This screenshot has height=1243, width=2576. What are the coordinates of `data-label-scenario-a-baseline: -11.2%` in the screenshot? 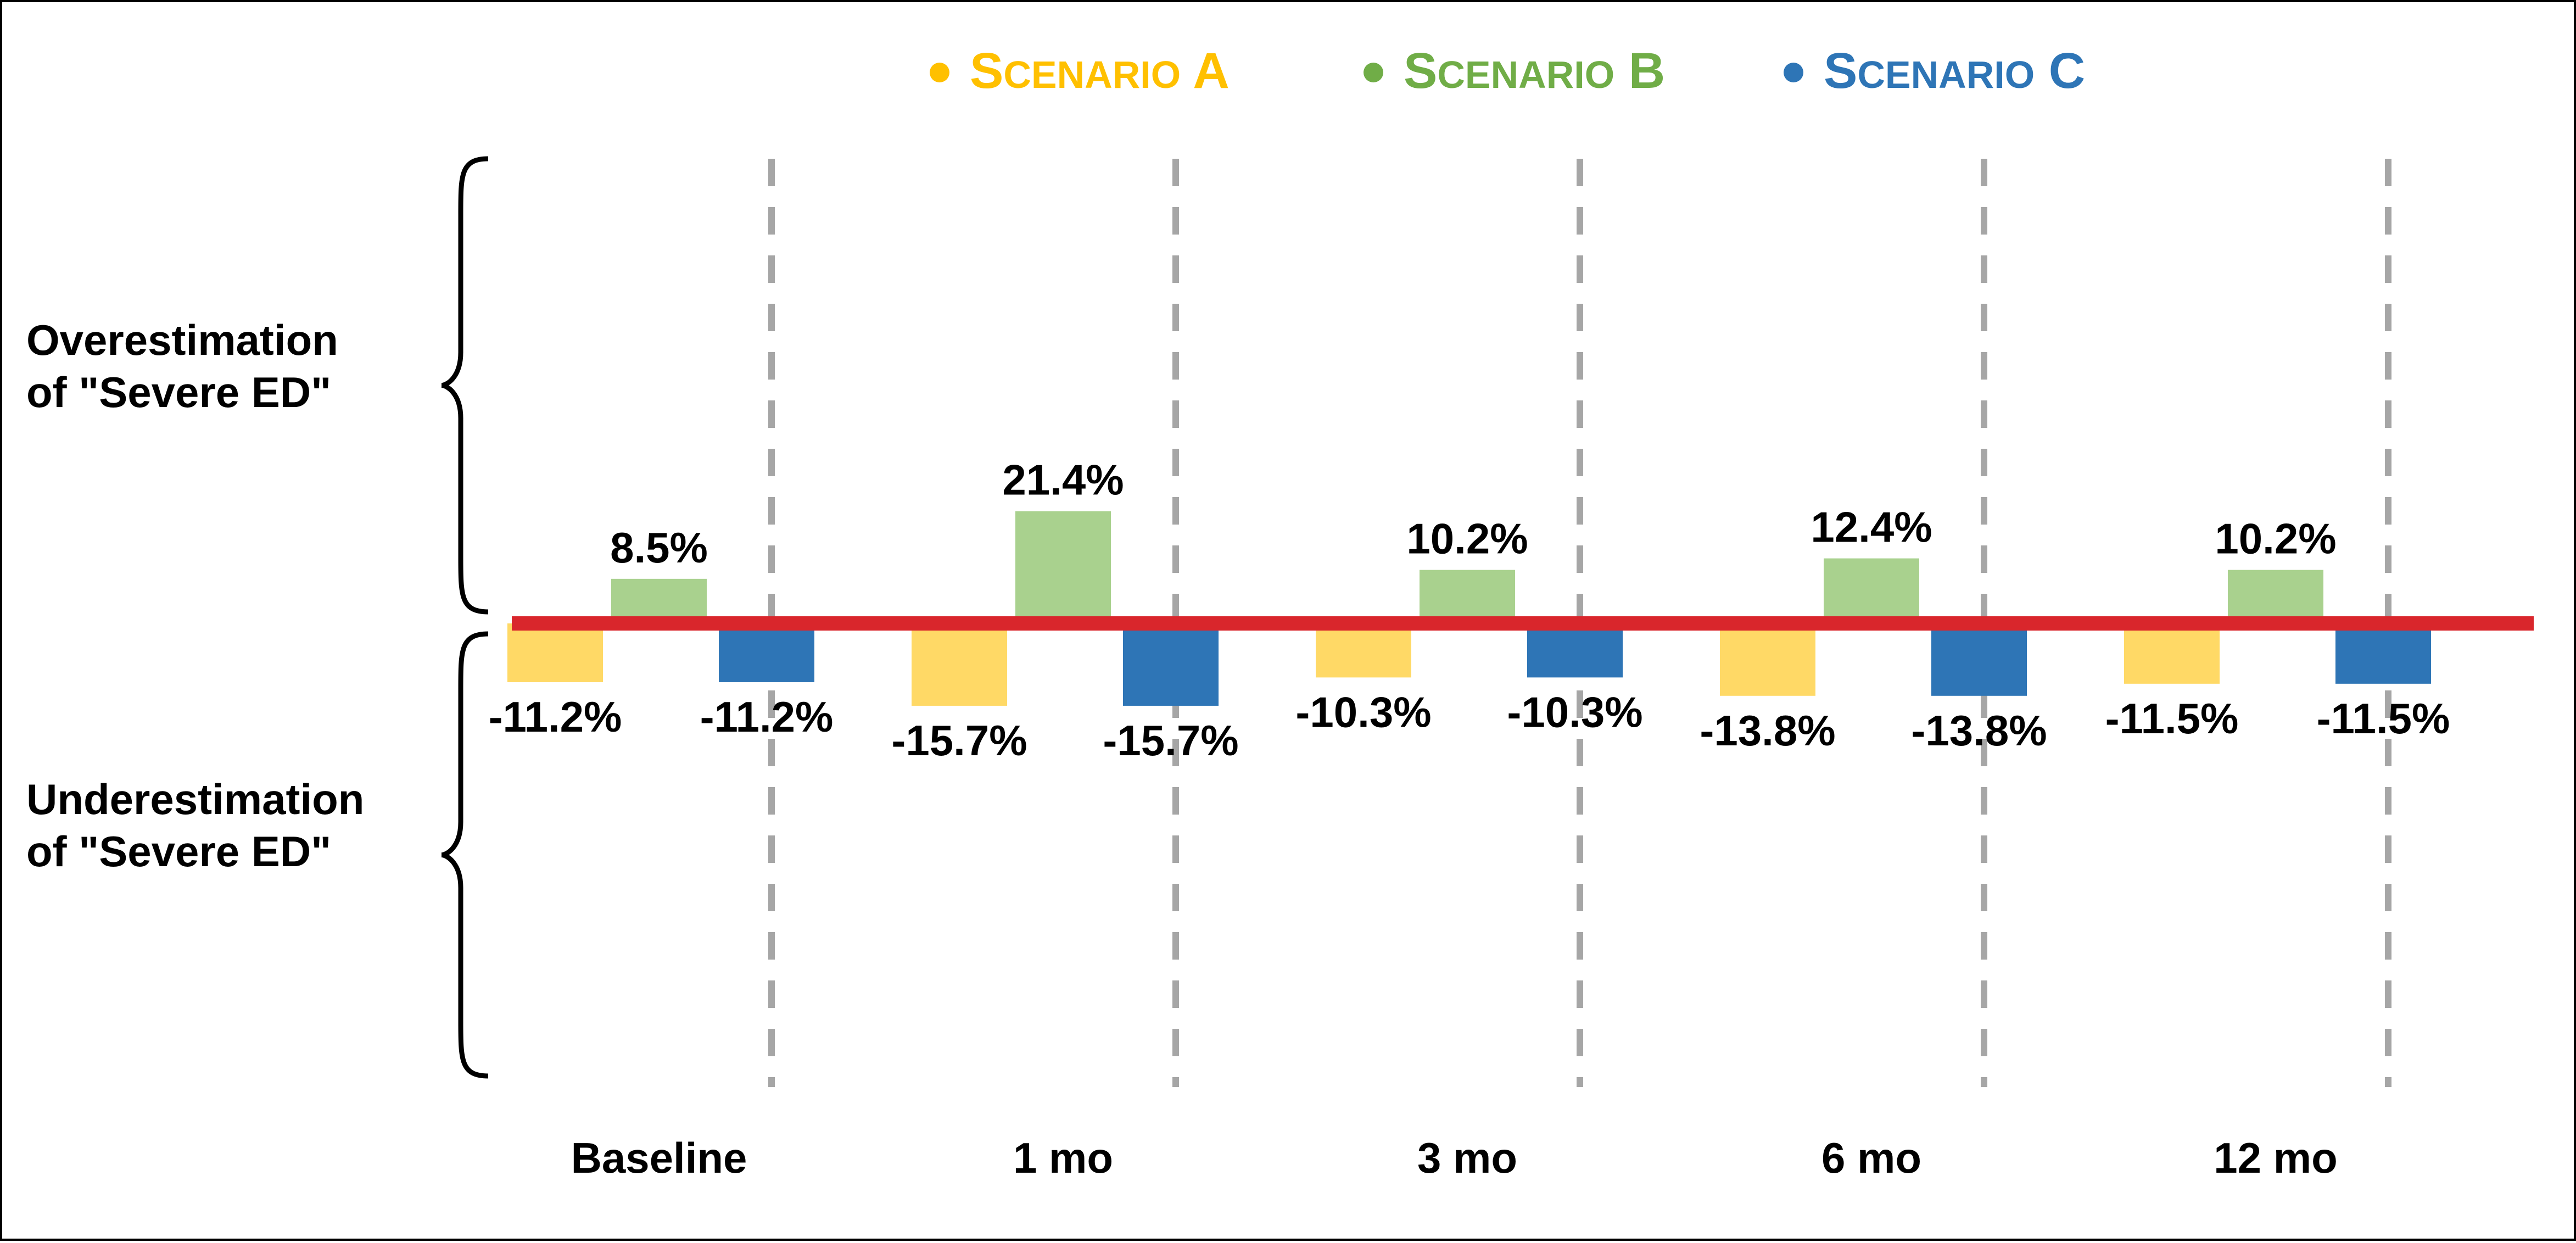 It's located at (555, 717).